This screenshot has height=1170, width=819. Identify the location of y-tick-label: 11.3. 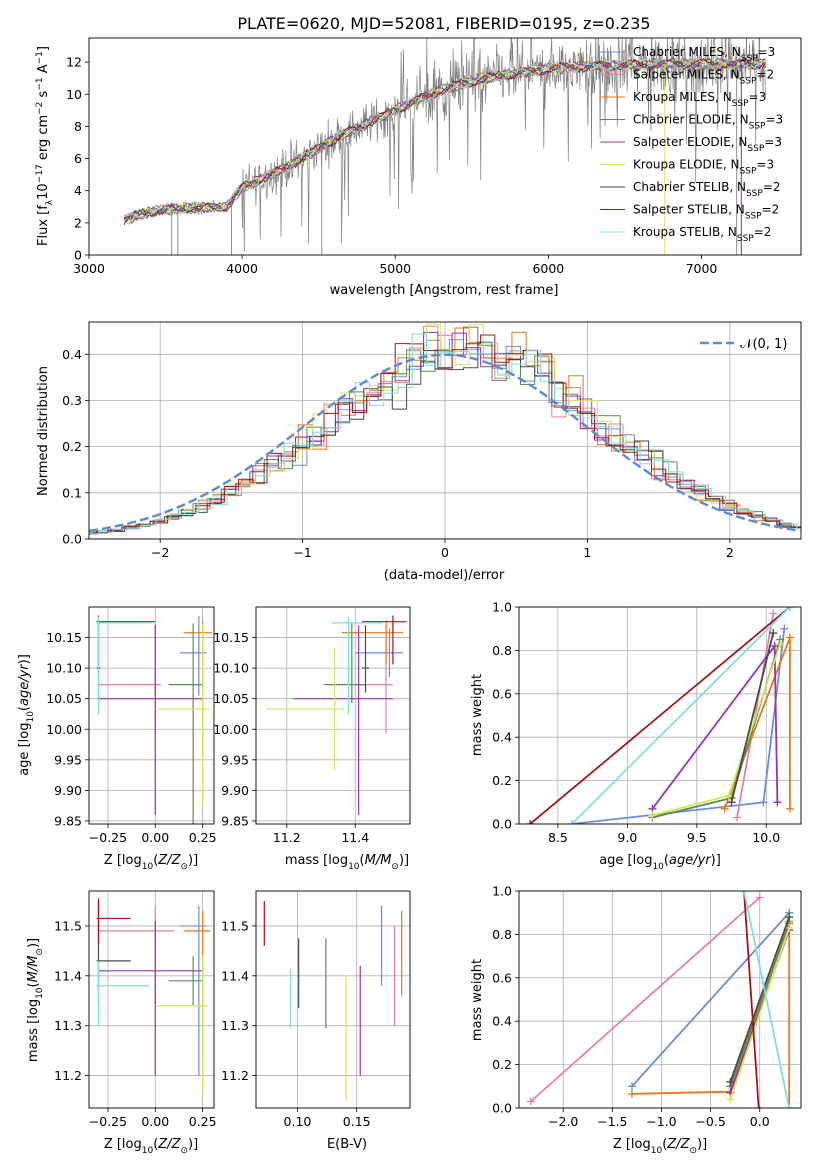
(68, 1025).